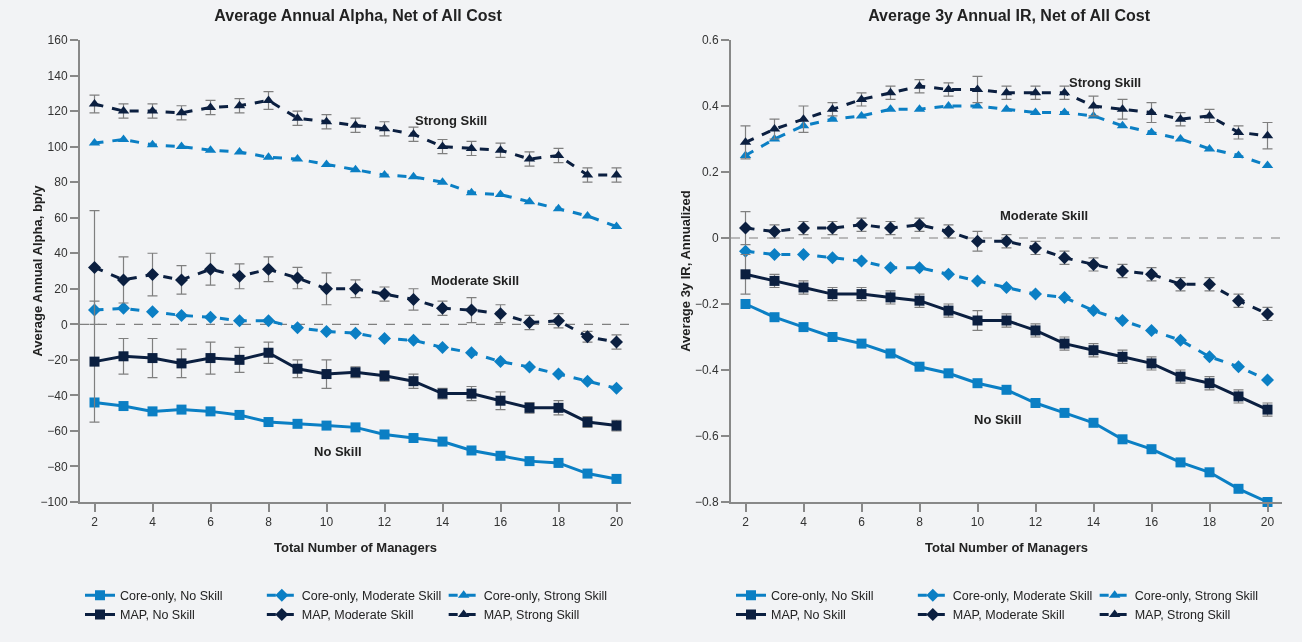 The height and width of the screenshot is (642, 1302). What do you see at coordinates (685, 271) in the screenshot?
I see `y-axis-title: Average 3y IR, Annualized` at bounding box center [685, 271].